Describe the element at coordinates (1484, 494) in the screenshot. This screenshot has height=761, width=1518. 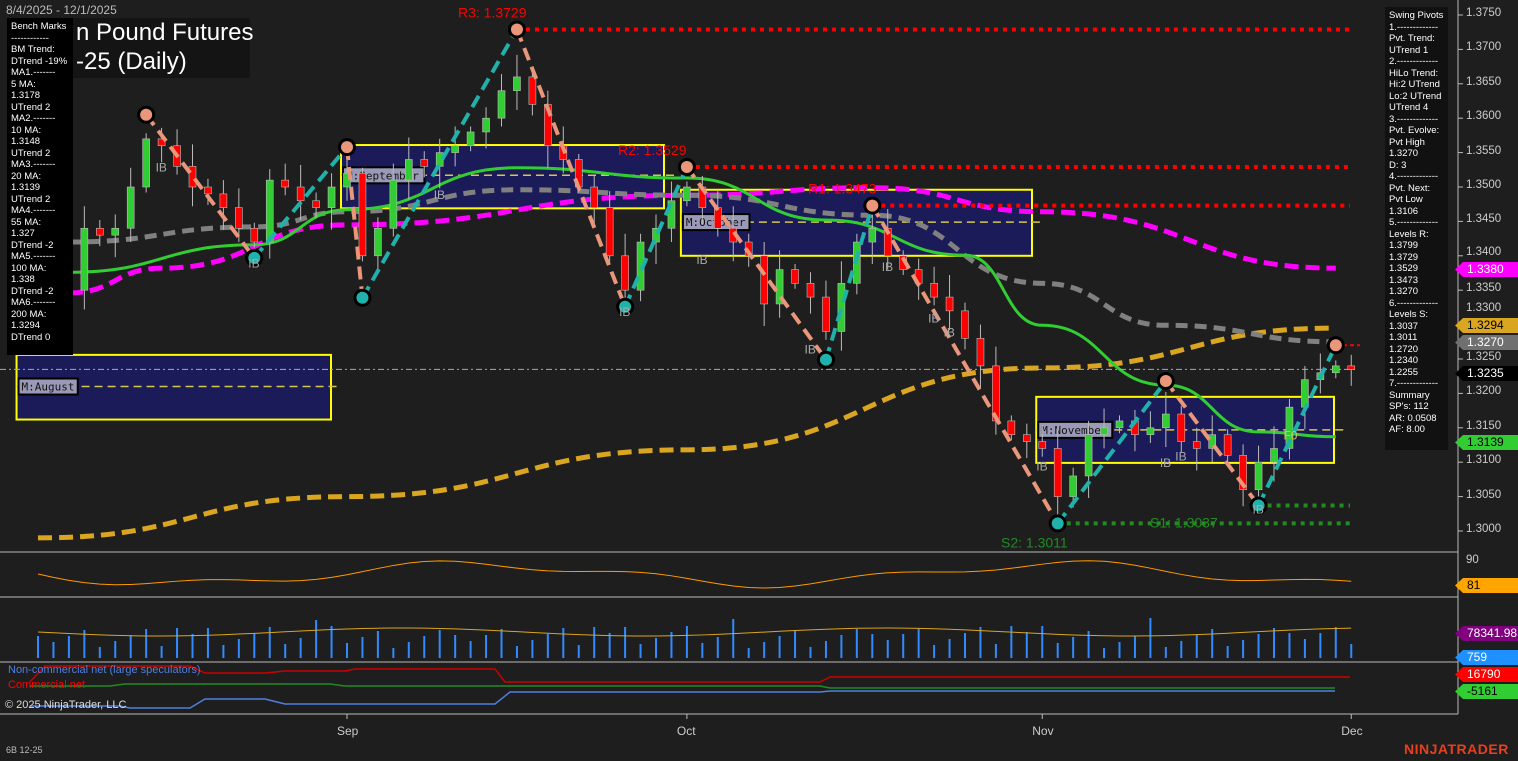
I see `y-tick-label: 1.3050` at that location.